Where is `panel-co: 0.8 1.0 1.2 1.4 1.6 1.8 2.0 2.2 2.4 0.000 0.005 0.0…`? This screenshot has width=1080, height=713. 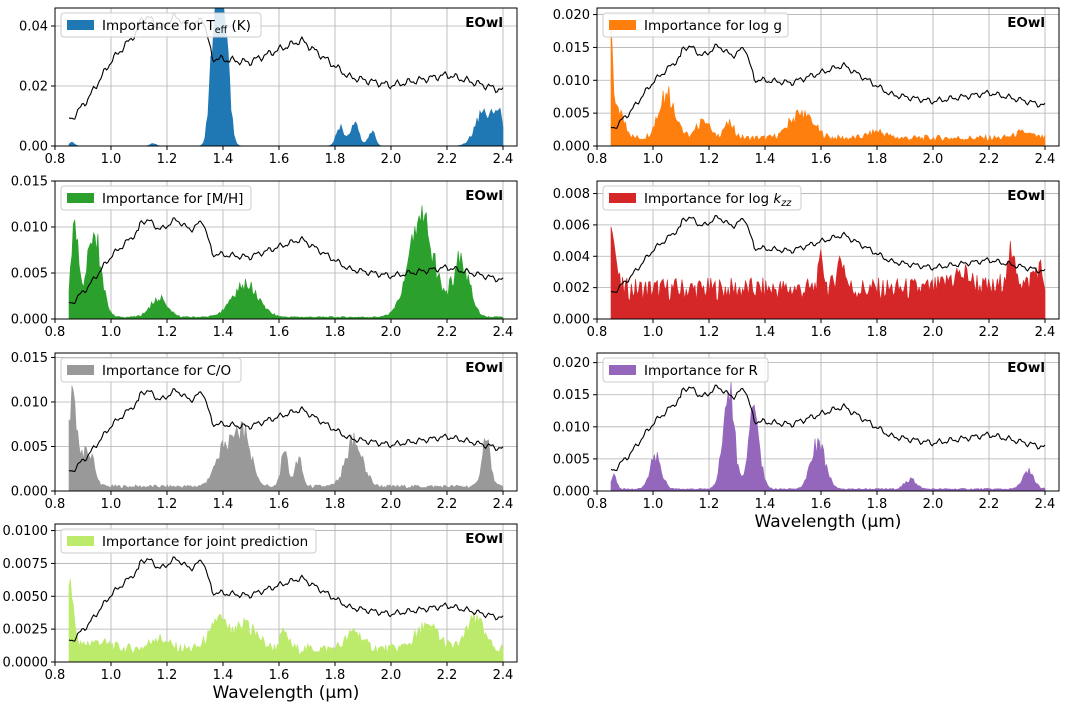
panel-co: 0.8 1.0 1.2 1.4 1.6 1.8 2.0 2.2 2.4 0.000 0.005 0.0… is located at coordinates (264, 431).